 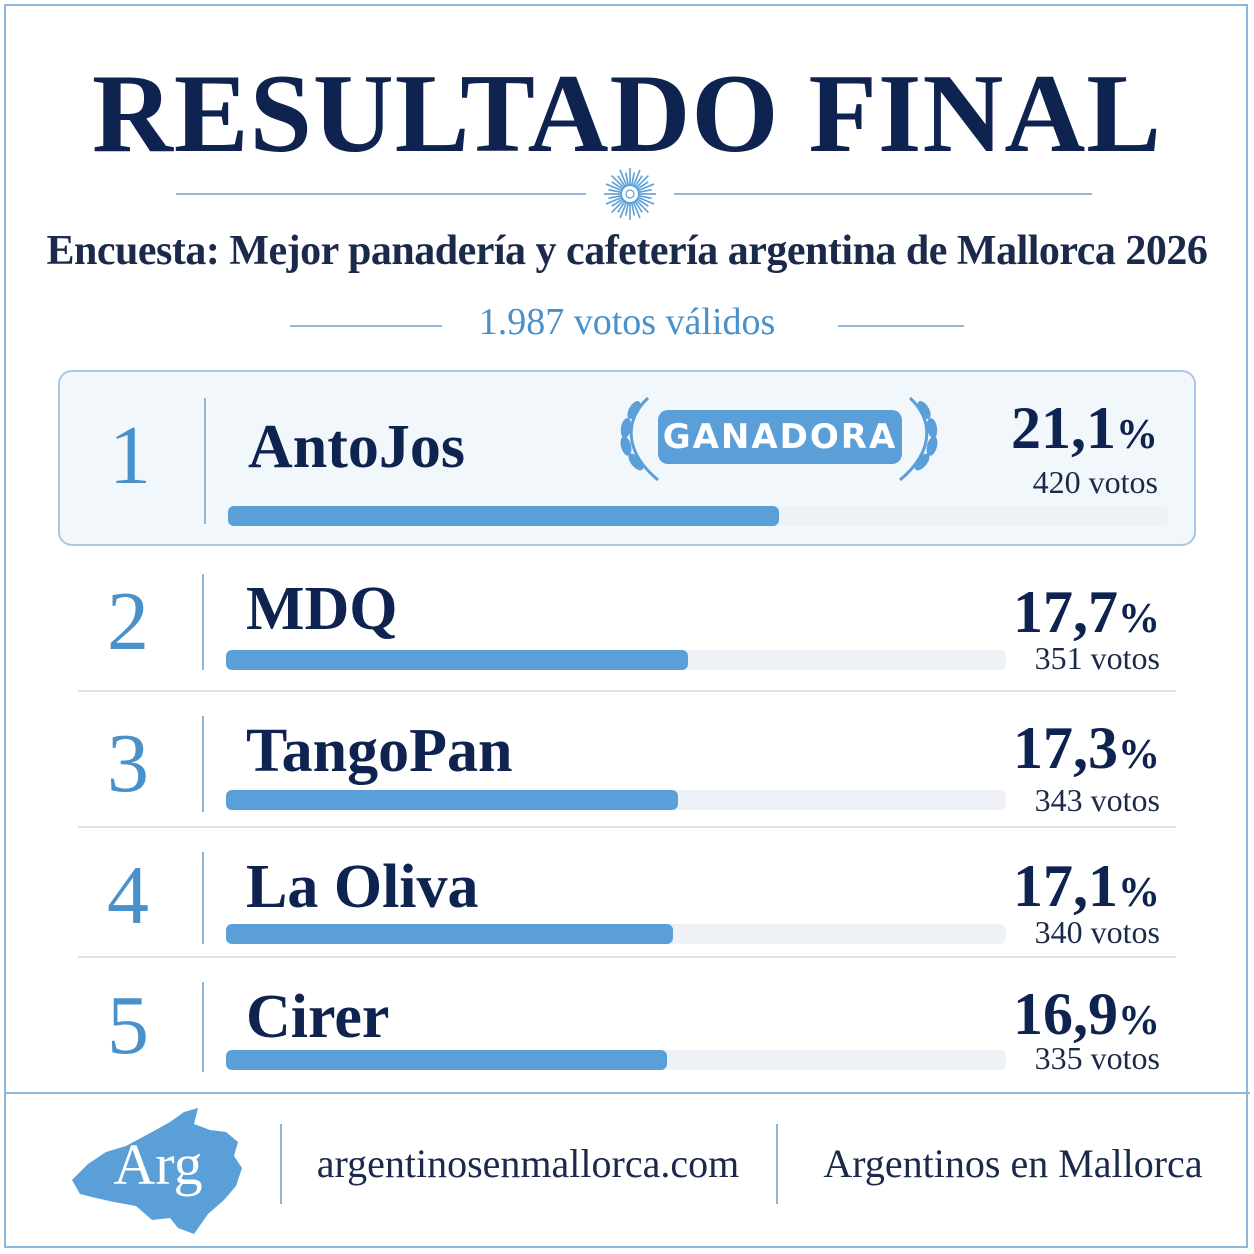 I want to click on percent-label: 21,1%, so click(x=1084, y=428).